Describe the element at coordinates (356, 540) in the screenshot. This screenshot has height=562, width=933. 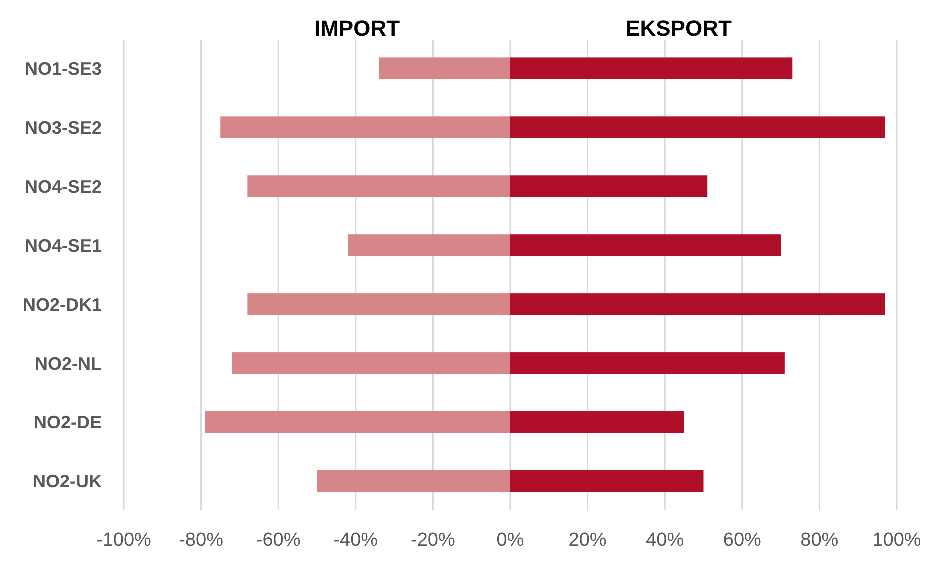
I see `x-tick-label: -40%` at that location.